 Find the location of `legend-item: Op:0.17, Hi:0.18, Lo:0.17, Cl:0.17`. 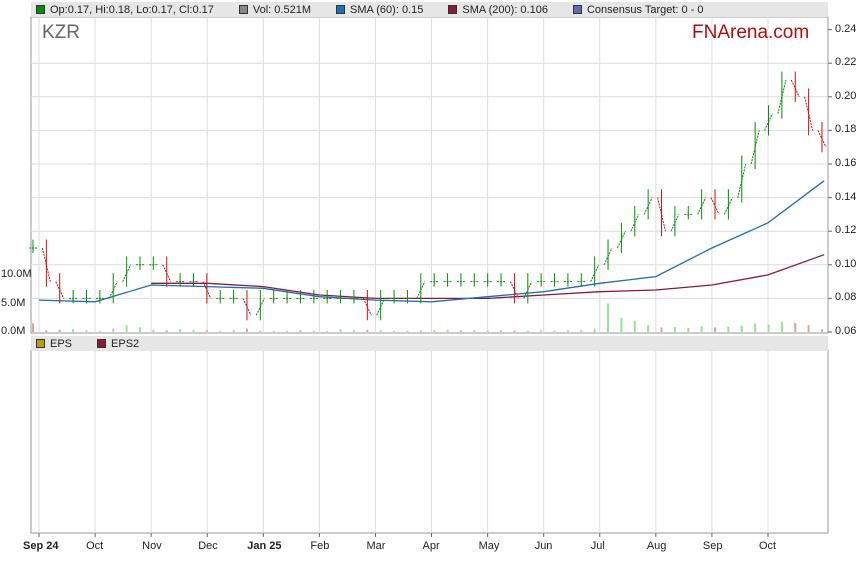

legend-item: Op:0.17, Hi:0.18, Lo:0.17, Cl:0.17 is located at coordinates (125, 10).